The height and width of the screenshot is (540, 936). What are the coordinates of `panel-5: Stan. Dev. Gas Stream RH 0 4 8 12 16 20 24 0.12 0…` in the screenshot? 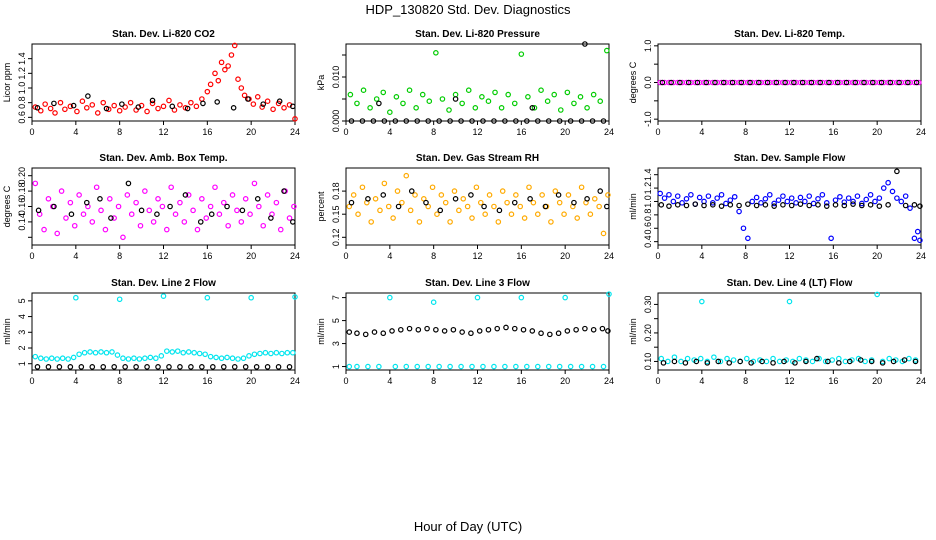 It's located at (465, 207).